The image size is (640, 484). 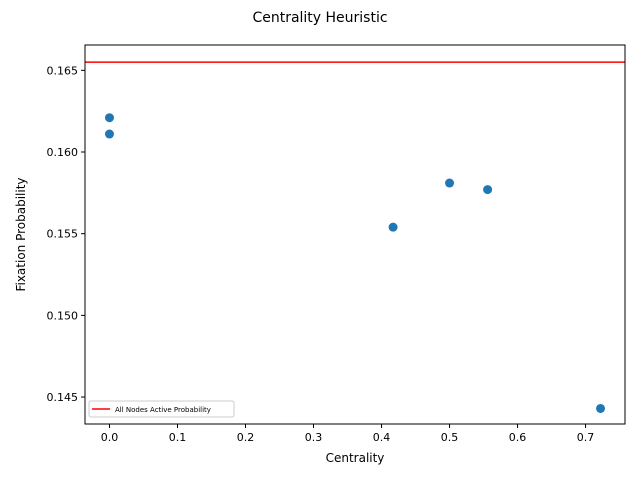 What do you see at coordinates (355, 458) in the screenshot?
I see `x-axis-label: Centrality` at bounding box center [355, 458].